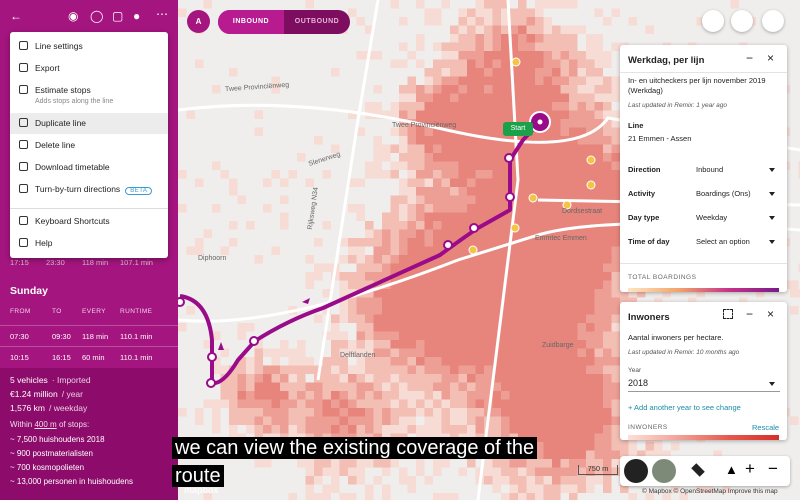 The width and height of the screenshot is (800, 500). I want to click on comment-icon: ▢, so click(118, 16).